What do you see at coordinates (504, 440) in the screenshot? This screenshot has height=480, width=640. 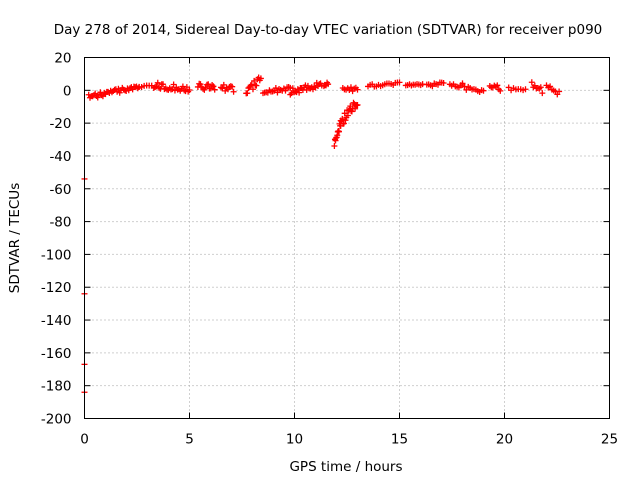 I see `x-tick-label: 20` at bounding box center [504, 440].